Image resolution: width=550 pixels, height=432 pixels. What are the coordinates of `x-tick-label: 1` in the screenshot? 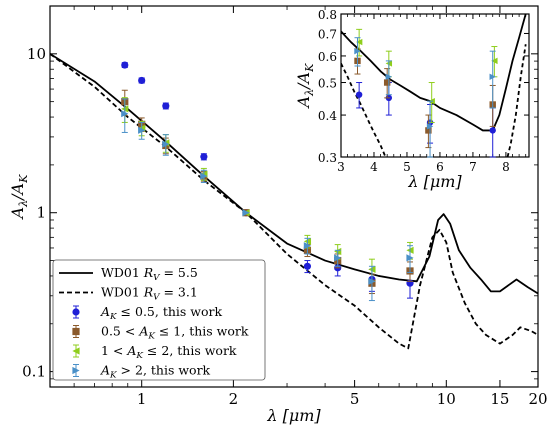 It's located at (142, 399).